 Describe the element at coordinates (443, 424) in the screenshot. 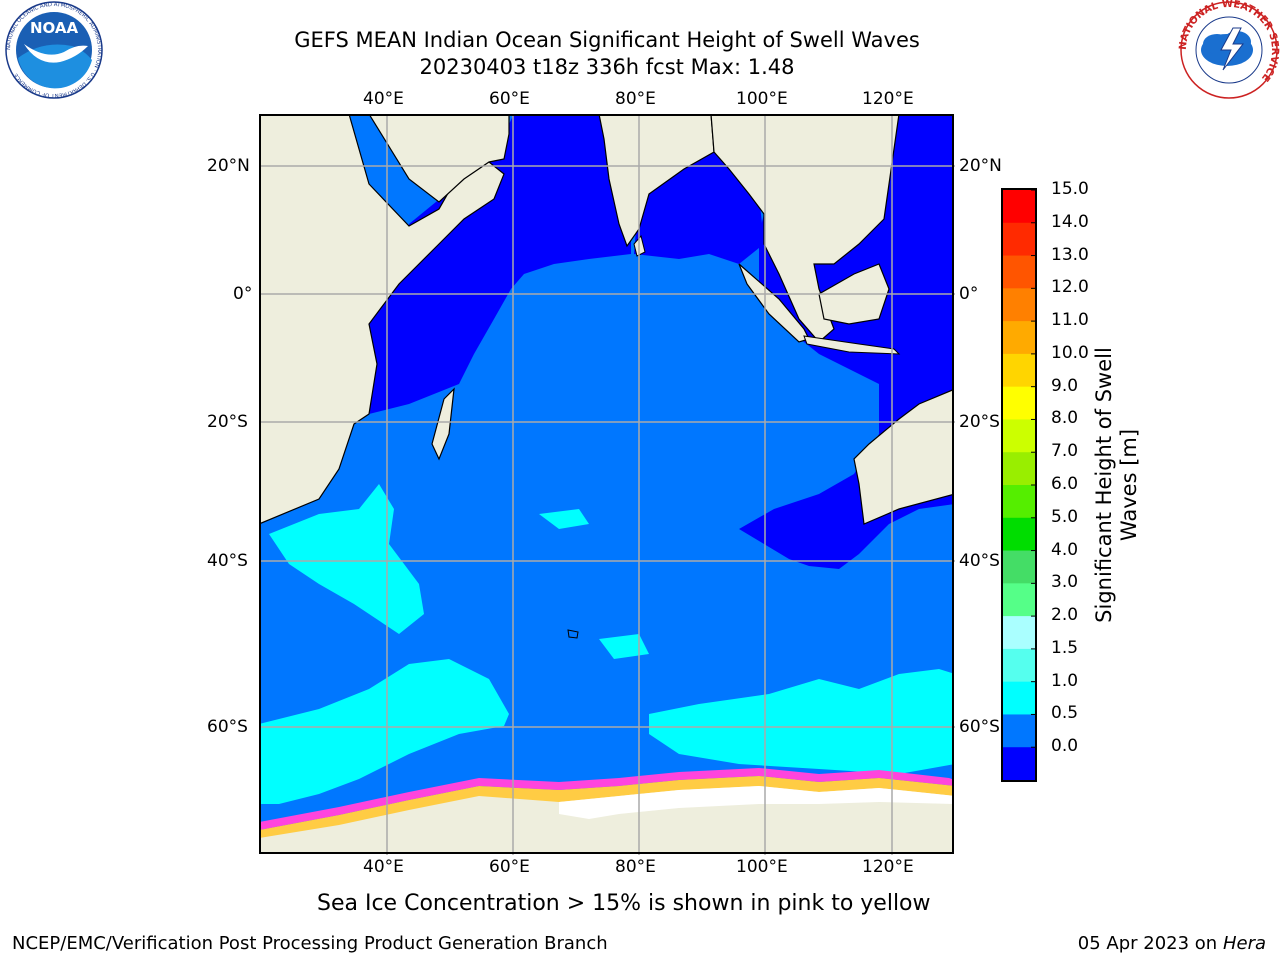

I see `madagascar-land` at that location.